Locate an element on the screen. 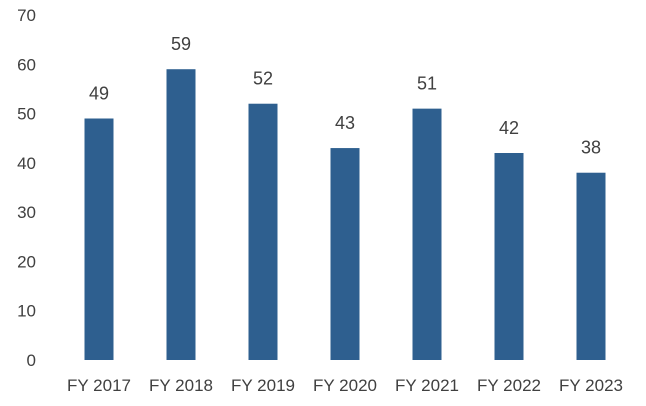 The image size is (646, 406). x-category-label: FY 2020 is located at coordinates (345, 385).